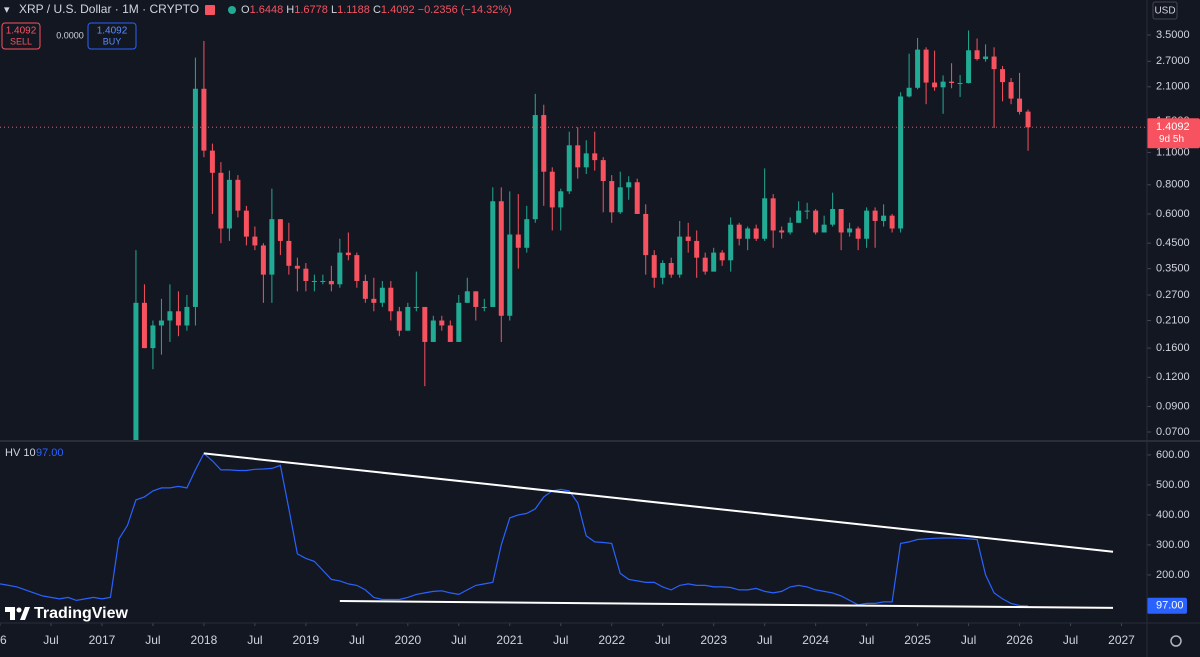 This screenshot has width=1200, height=657. I want to click on buy-button: 1.4092 BUY, so click(112, 36).